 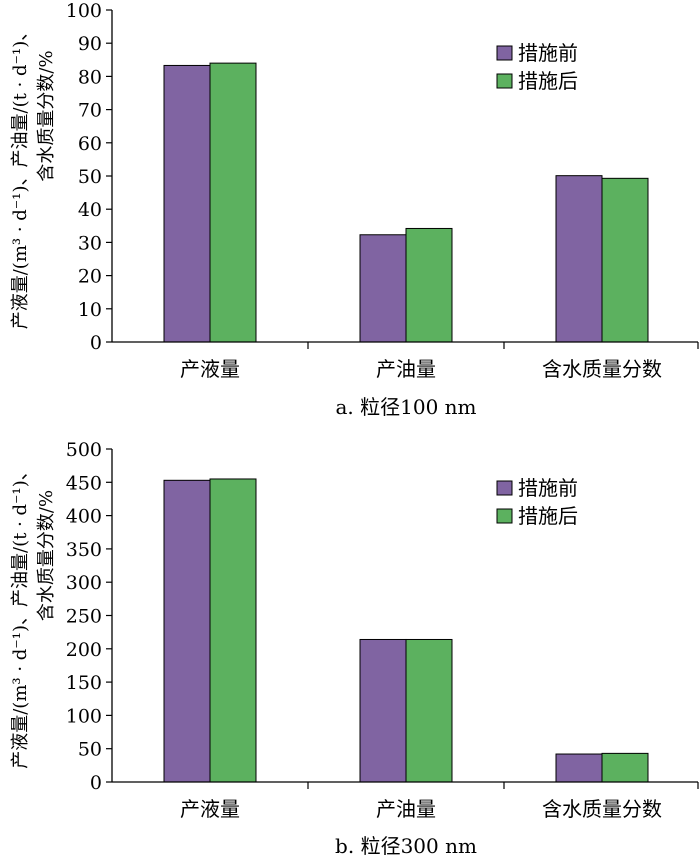 I want to click on y-tick-label: 400, so click(x=84, y=517).